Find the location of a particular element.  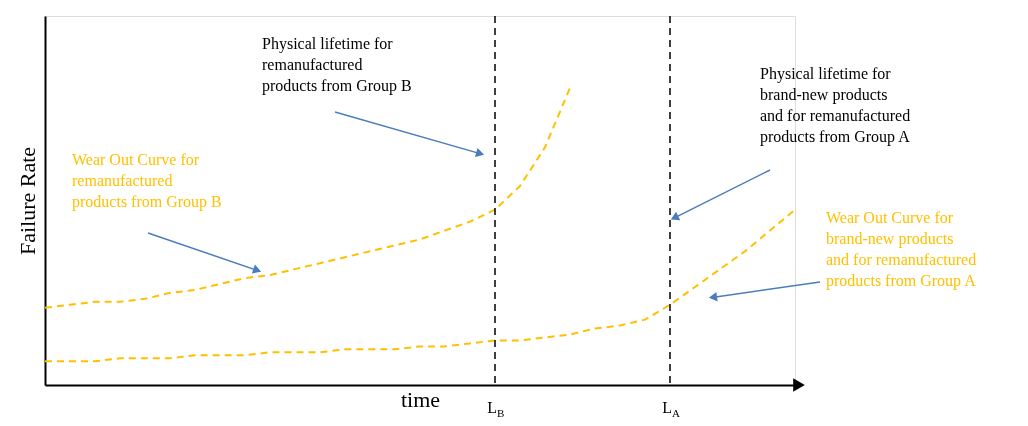

y-axis-title: Failure Rate is located at coordinates (27, 201).